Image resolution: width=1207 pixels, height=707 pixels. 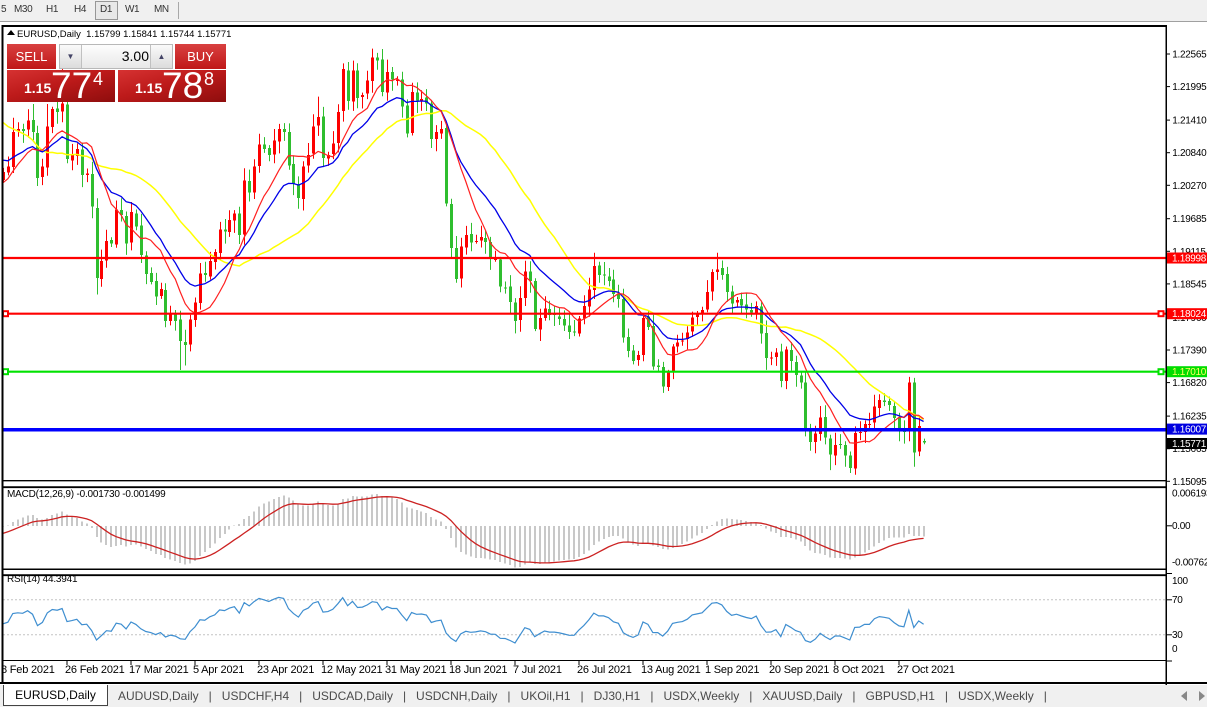 What do you see at coordinates (1189, 314) in the screenshot?
I see `svg-text: 1.18024` at bounding box center [1189, 314].